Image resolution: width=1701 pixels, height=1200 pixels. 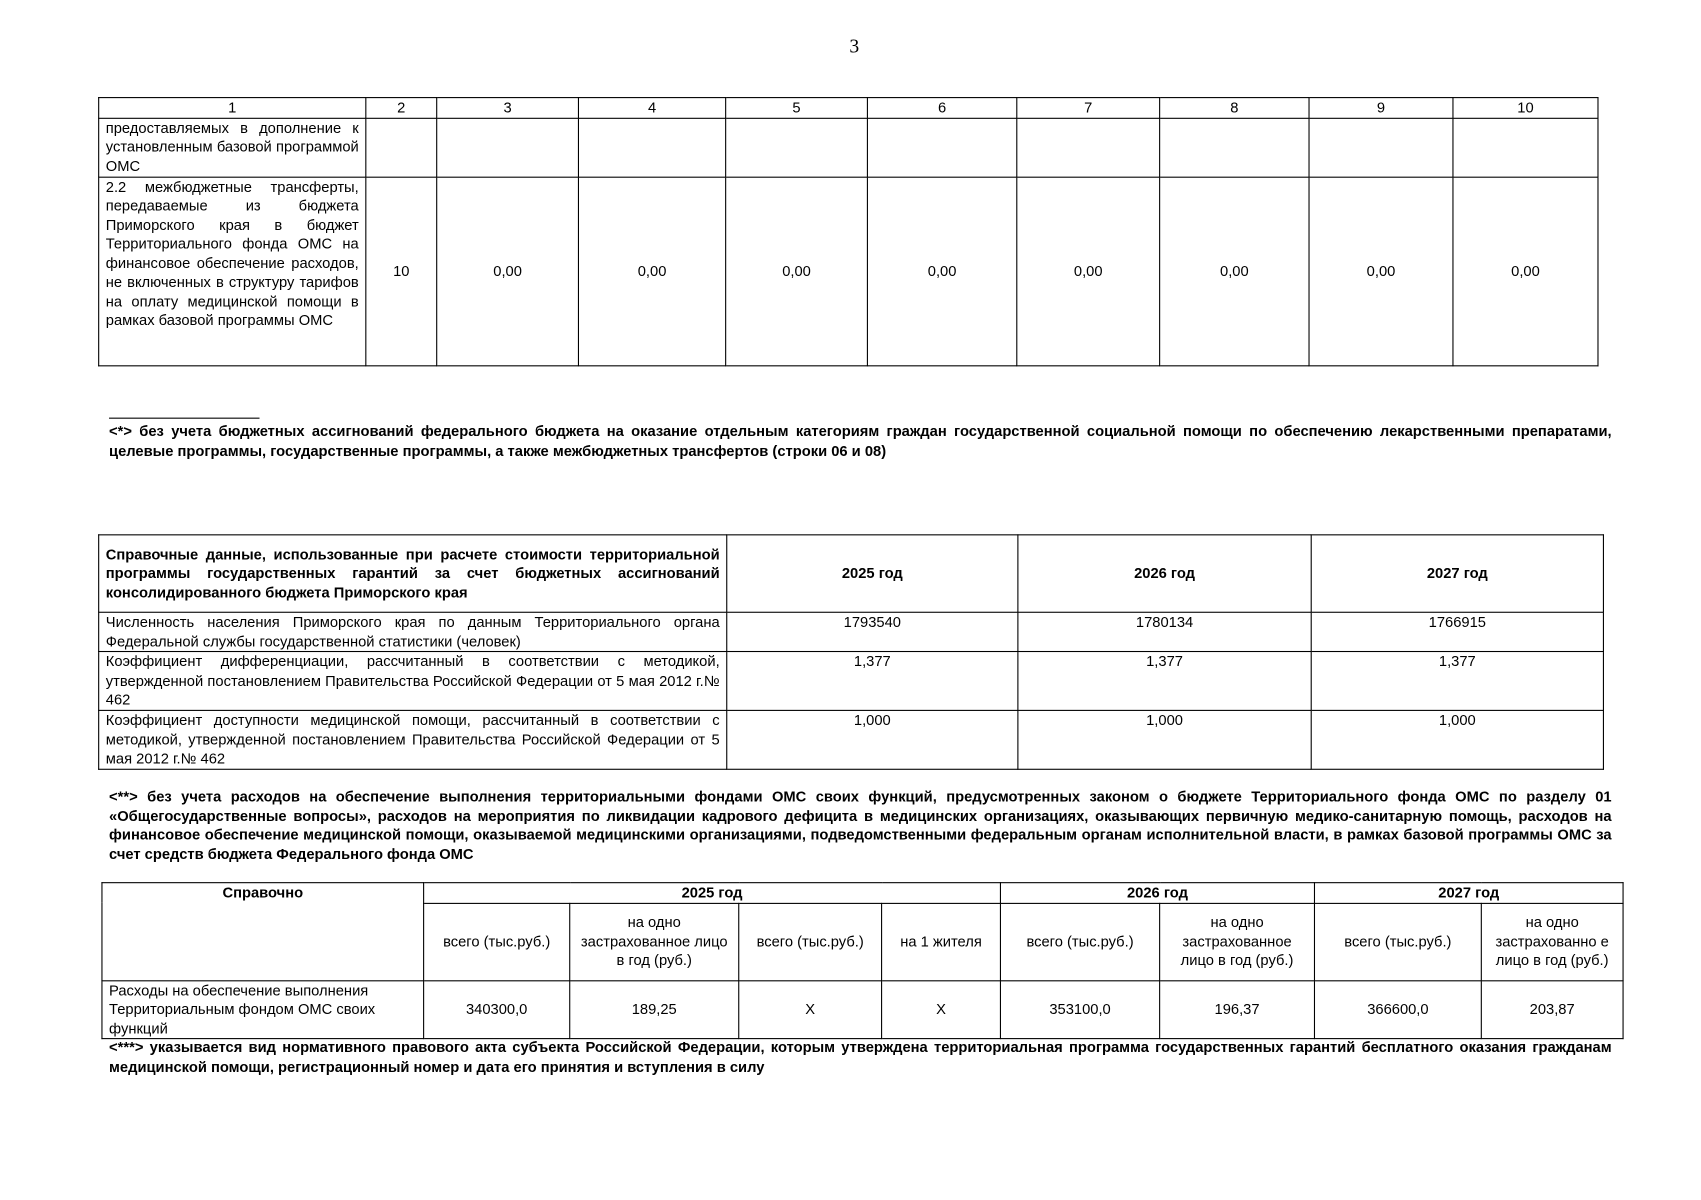 I want to click on column-header: 2025 год, so click(x=872, y=573).